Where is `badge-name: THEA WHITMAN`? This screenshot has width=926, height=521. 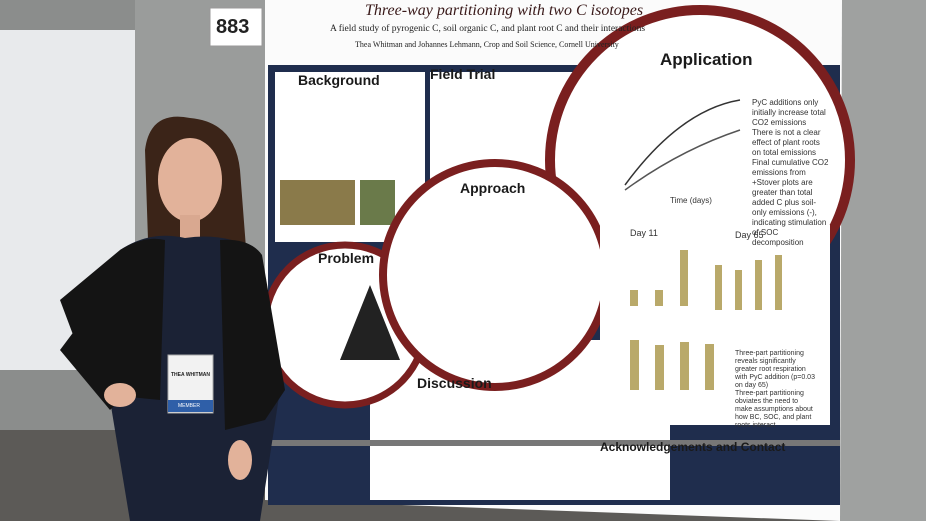
badge-name: THEA WHITMAN is located at coordinates (190, 375).